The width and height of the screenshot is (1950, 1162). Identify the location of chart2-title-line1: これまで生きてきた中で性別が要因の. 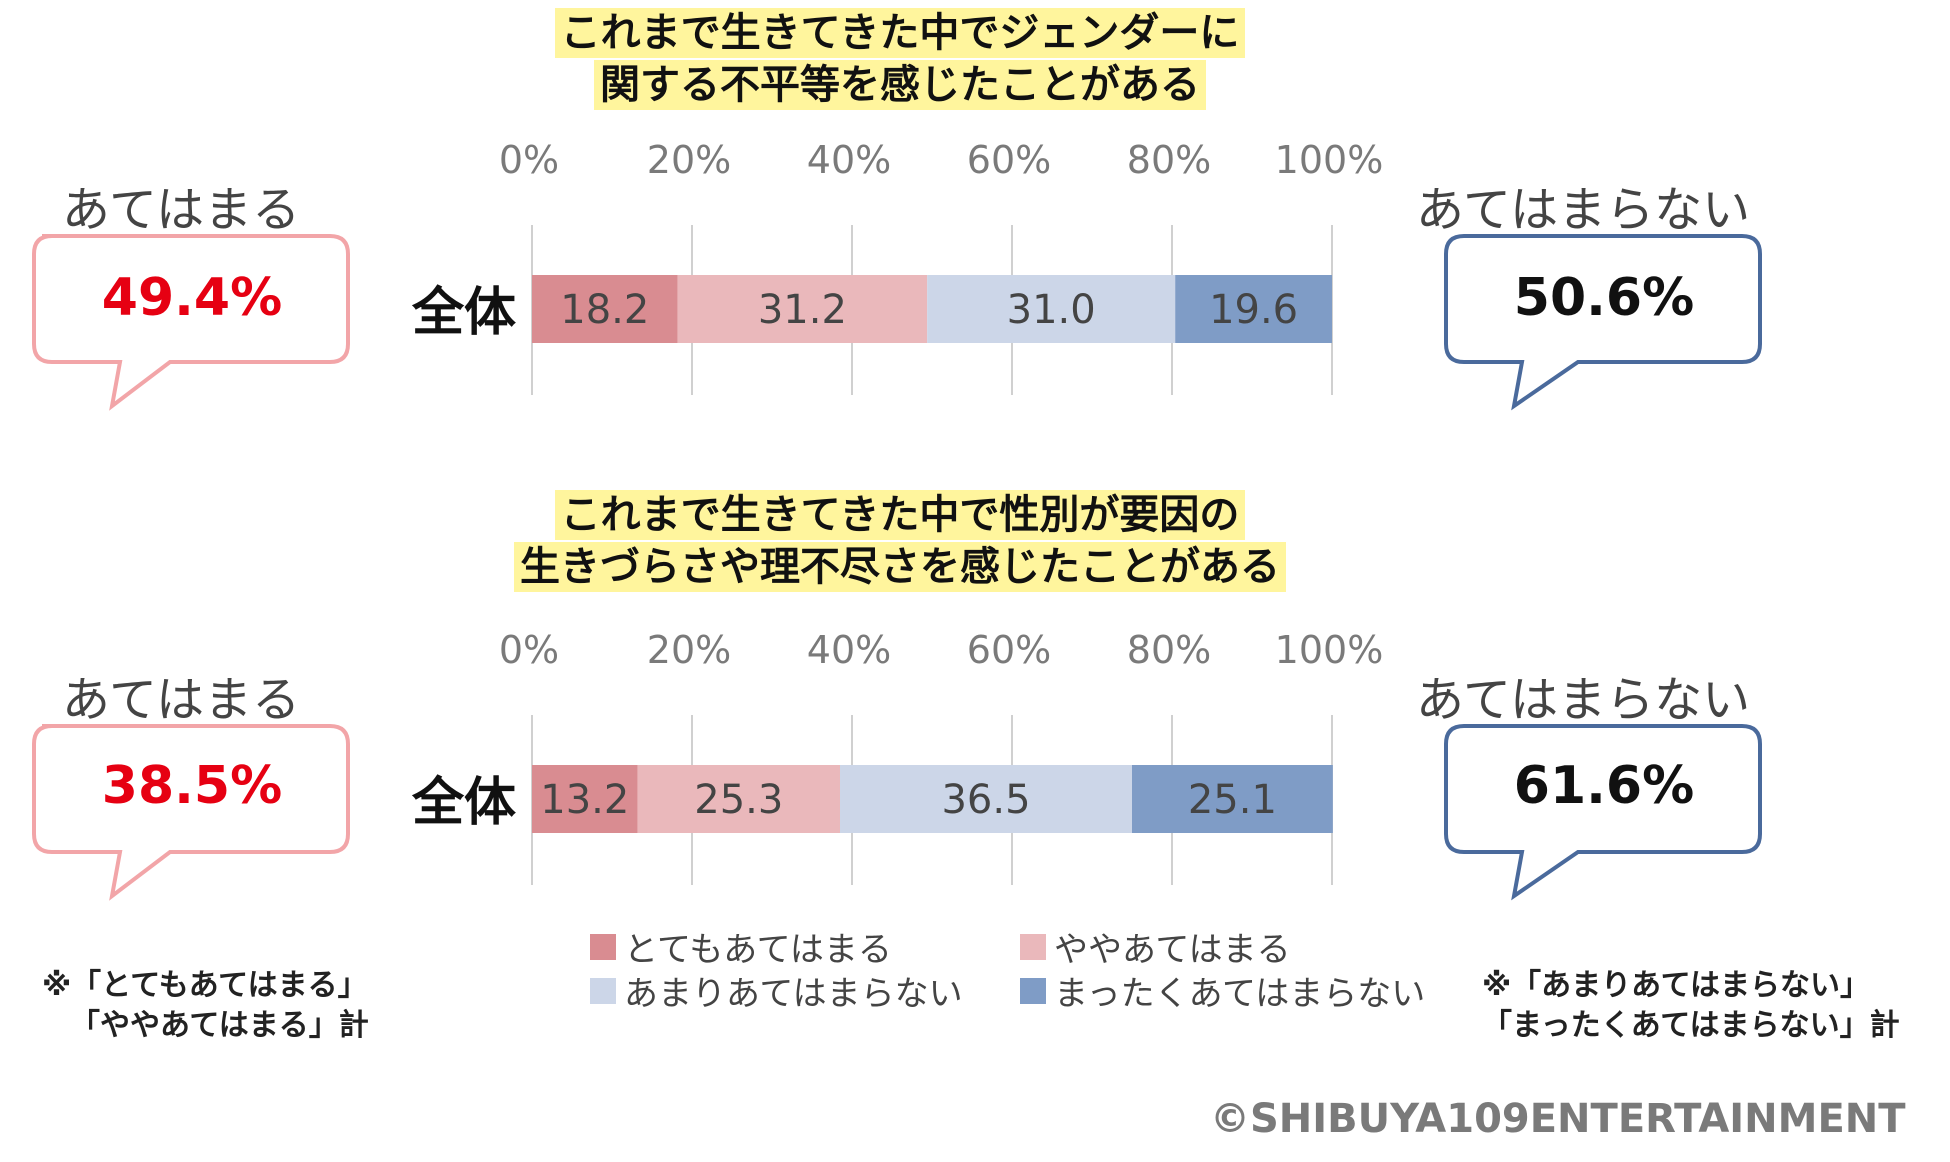
(900, 515).